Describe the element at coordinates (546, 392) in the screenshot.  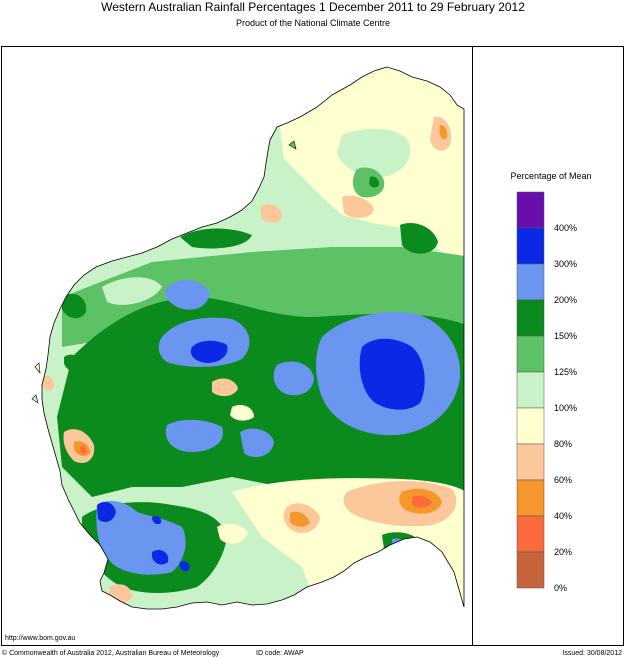
I see `legend-colorbar: 400% 300% 200% 150% 125% 100% 80% 60% 40% 20% 0%` at that location.